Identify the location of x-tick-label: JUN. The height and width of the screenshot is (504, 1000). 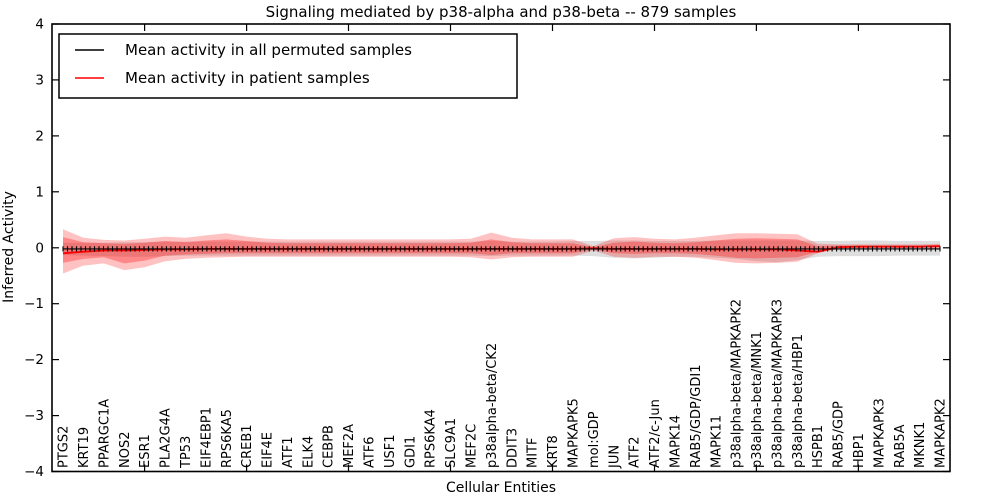
(614, 457).